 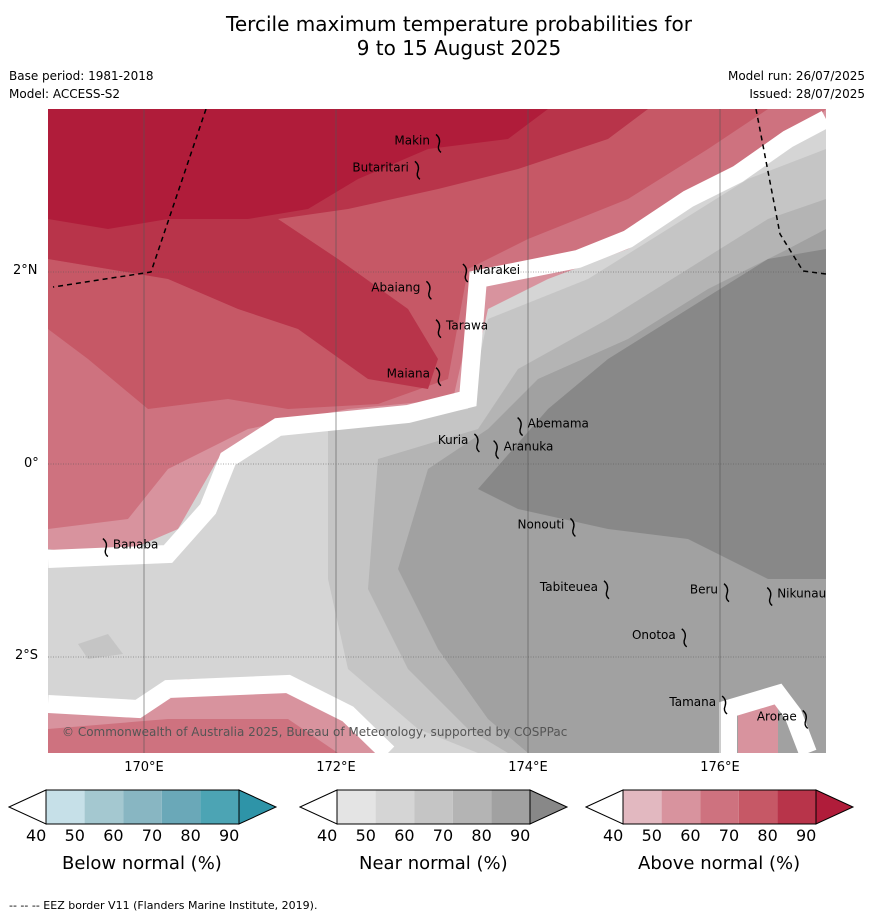 I want to click on lat-label-2n: 2°N, so click(x=25, y=270).